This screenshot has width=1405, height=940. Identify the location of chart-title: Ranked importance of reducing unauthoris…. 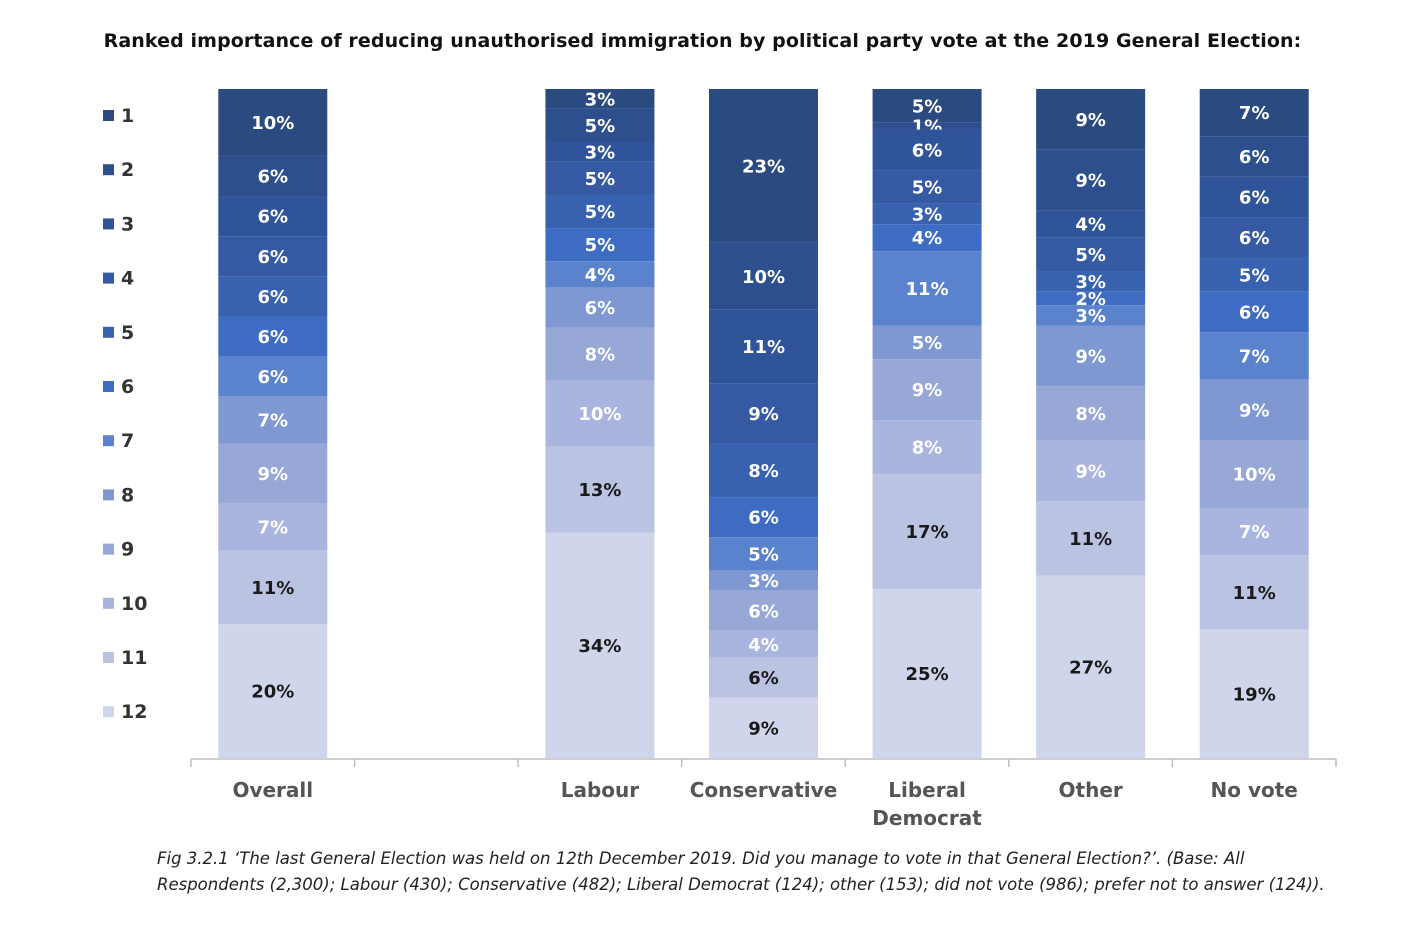
(702, 41).